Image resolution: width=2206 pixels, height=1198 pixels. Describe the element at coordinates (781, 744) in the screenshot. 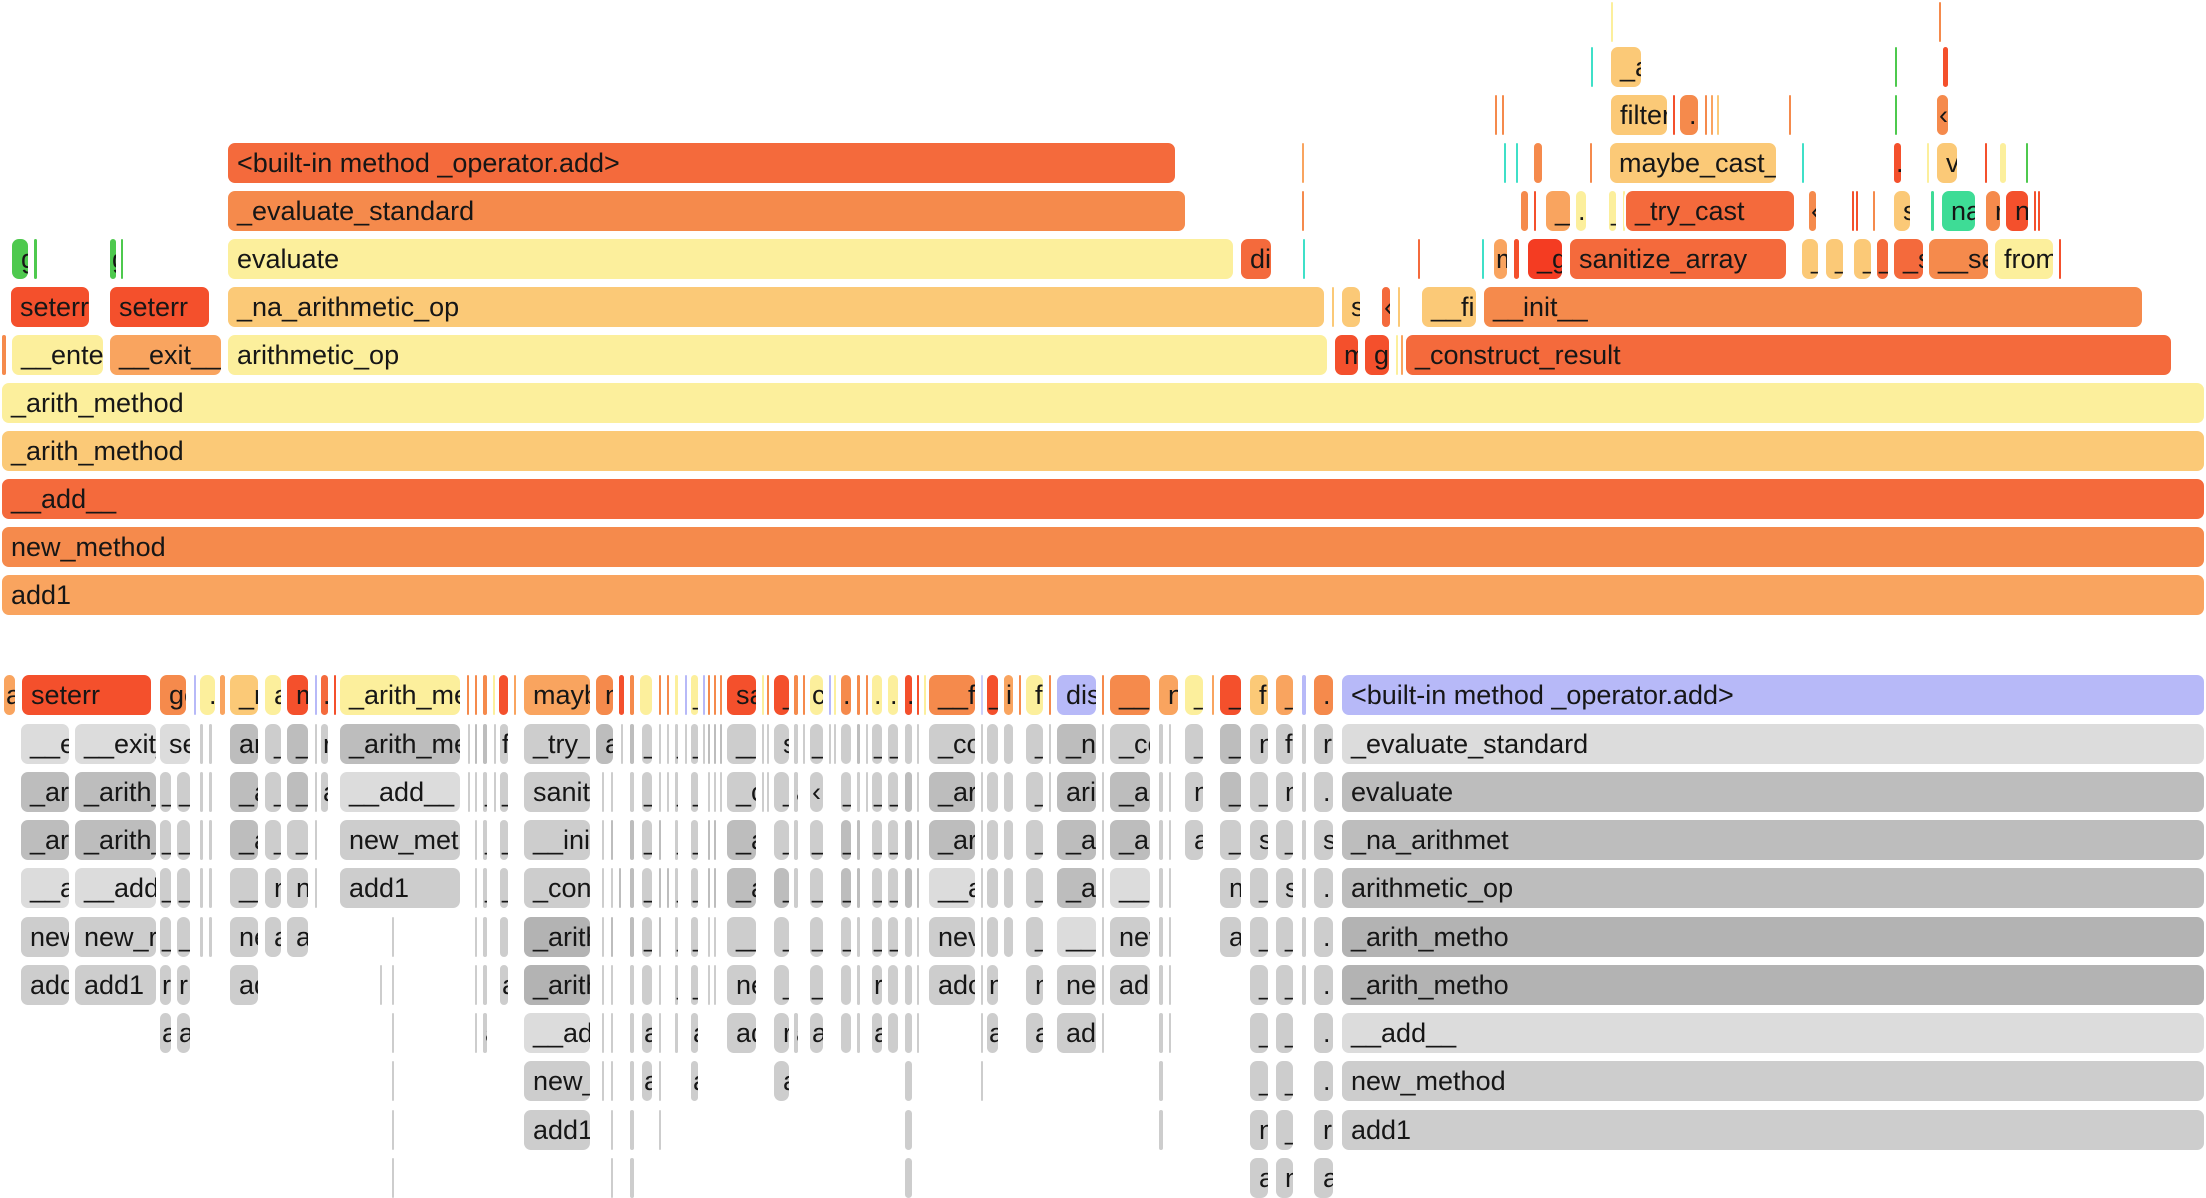

I see `frame-s: s` at that location.